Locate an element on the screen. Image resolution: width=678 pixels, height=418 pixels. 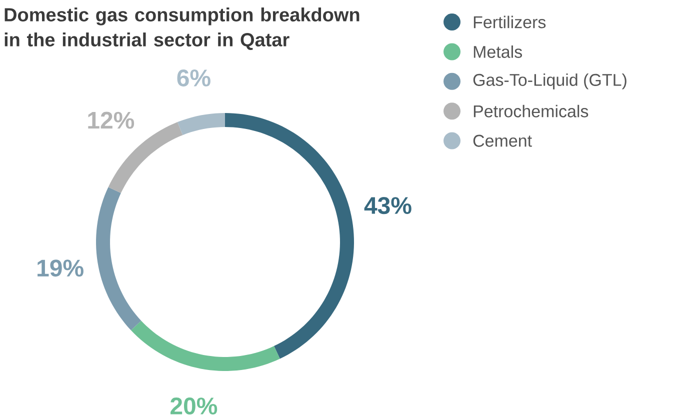
data-label: 6% is located at coordinates (193, 78).